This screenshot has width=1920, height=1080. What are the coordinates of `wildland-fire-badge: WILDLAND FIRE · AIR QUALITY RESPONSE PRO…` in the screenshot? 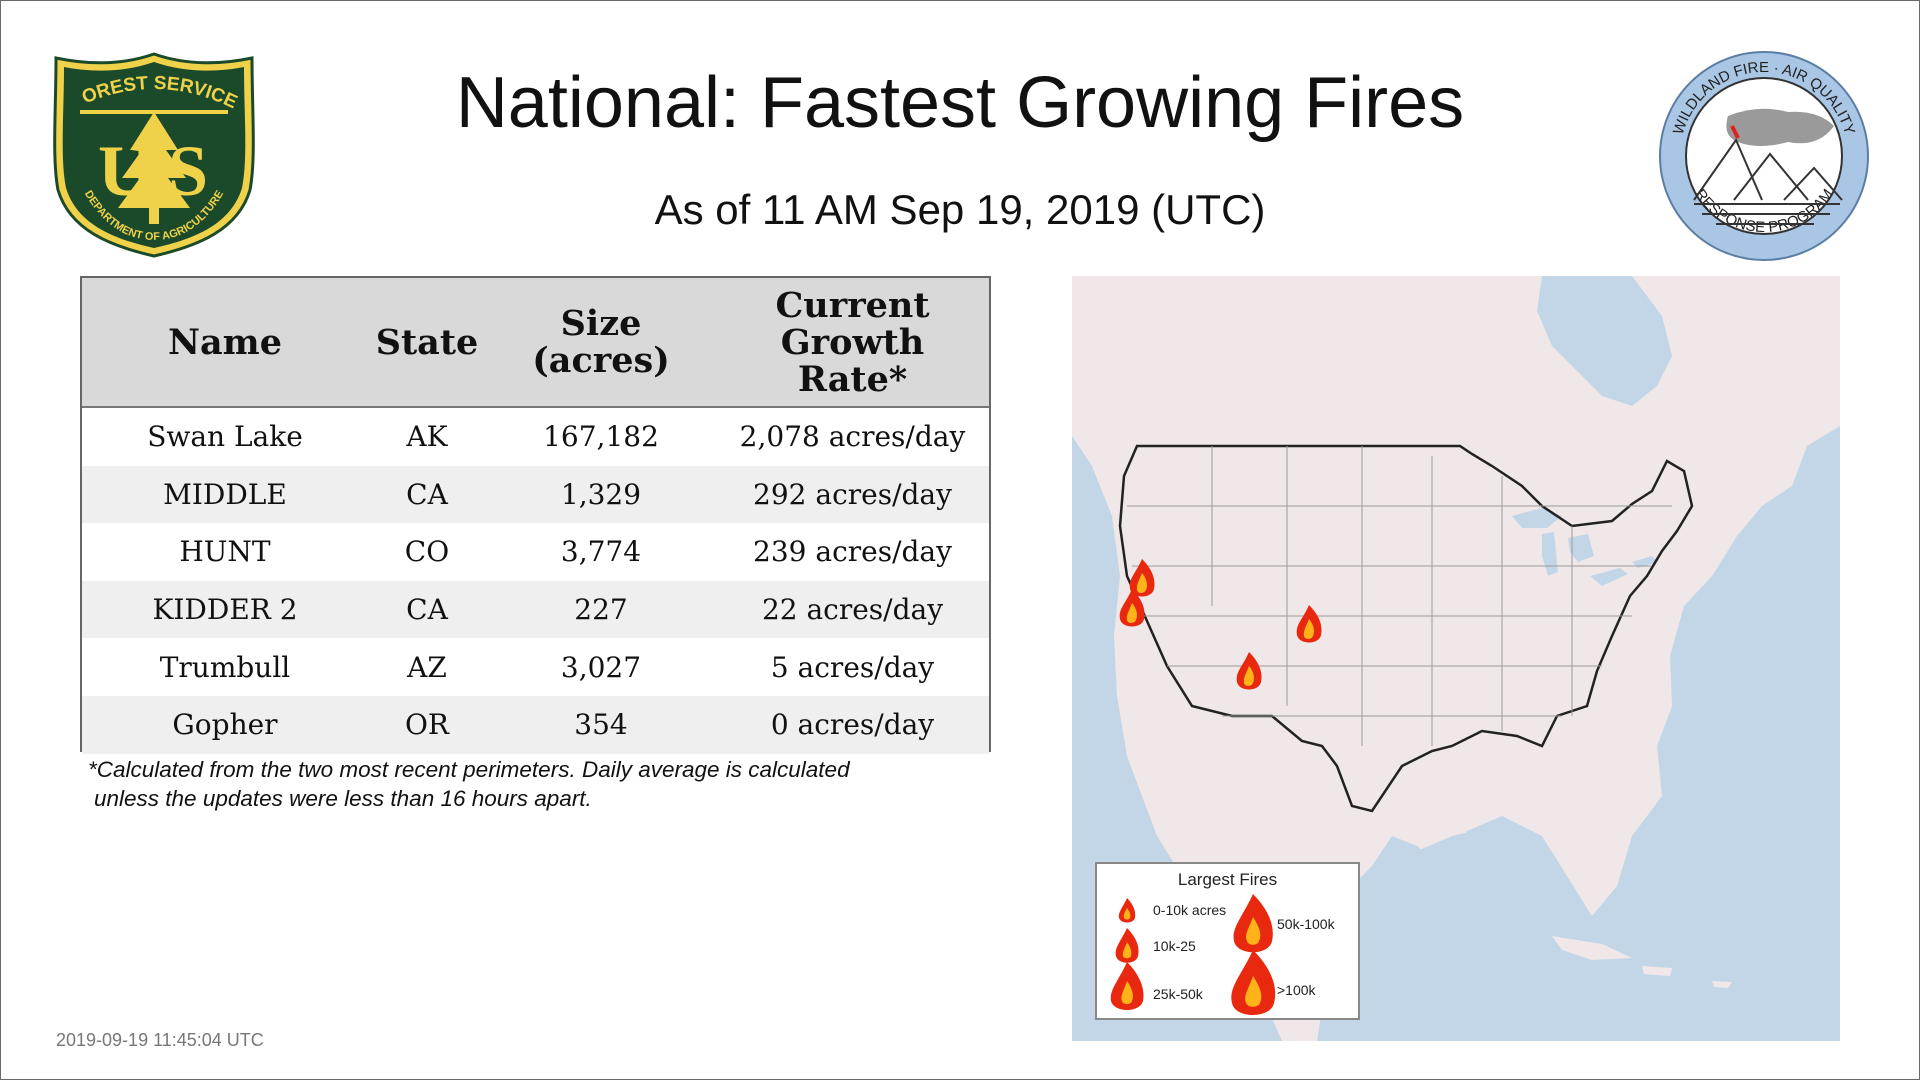 It's located at (1764, 156).